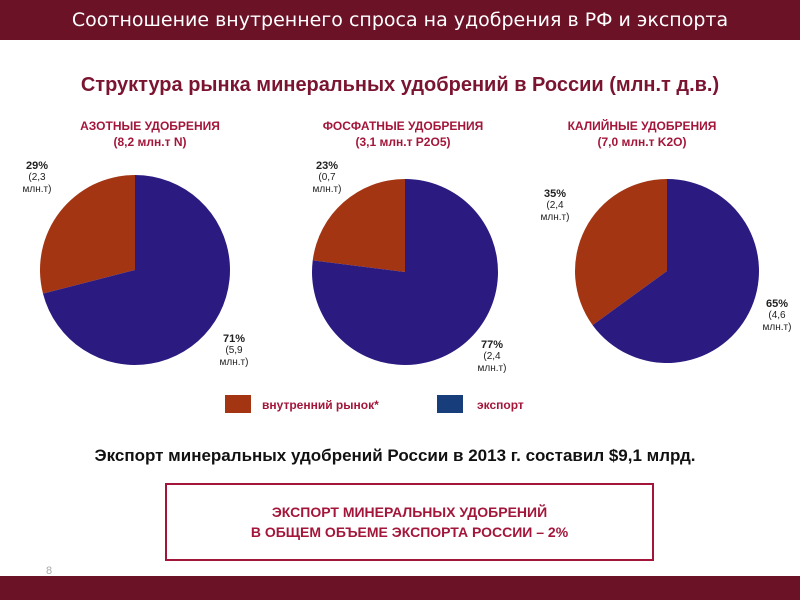 Image resolution: width=800 pixels, height=600 pixels. What do you see at coordinates (492, 362) in the screenshot?
I see `label-phosphate-export-amount: (2,4 млн.т)` at bounding box center [492, 362].